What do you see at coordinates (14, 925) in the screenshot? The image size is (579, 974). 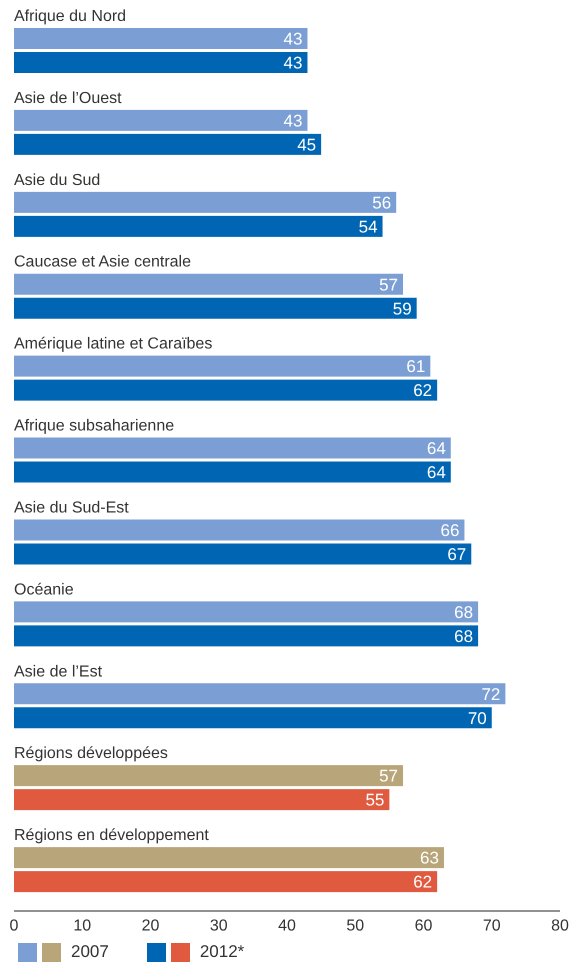 I see `x-tick-label: 0` at bounding box center [14, 925].